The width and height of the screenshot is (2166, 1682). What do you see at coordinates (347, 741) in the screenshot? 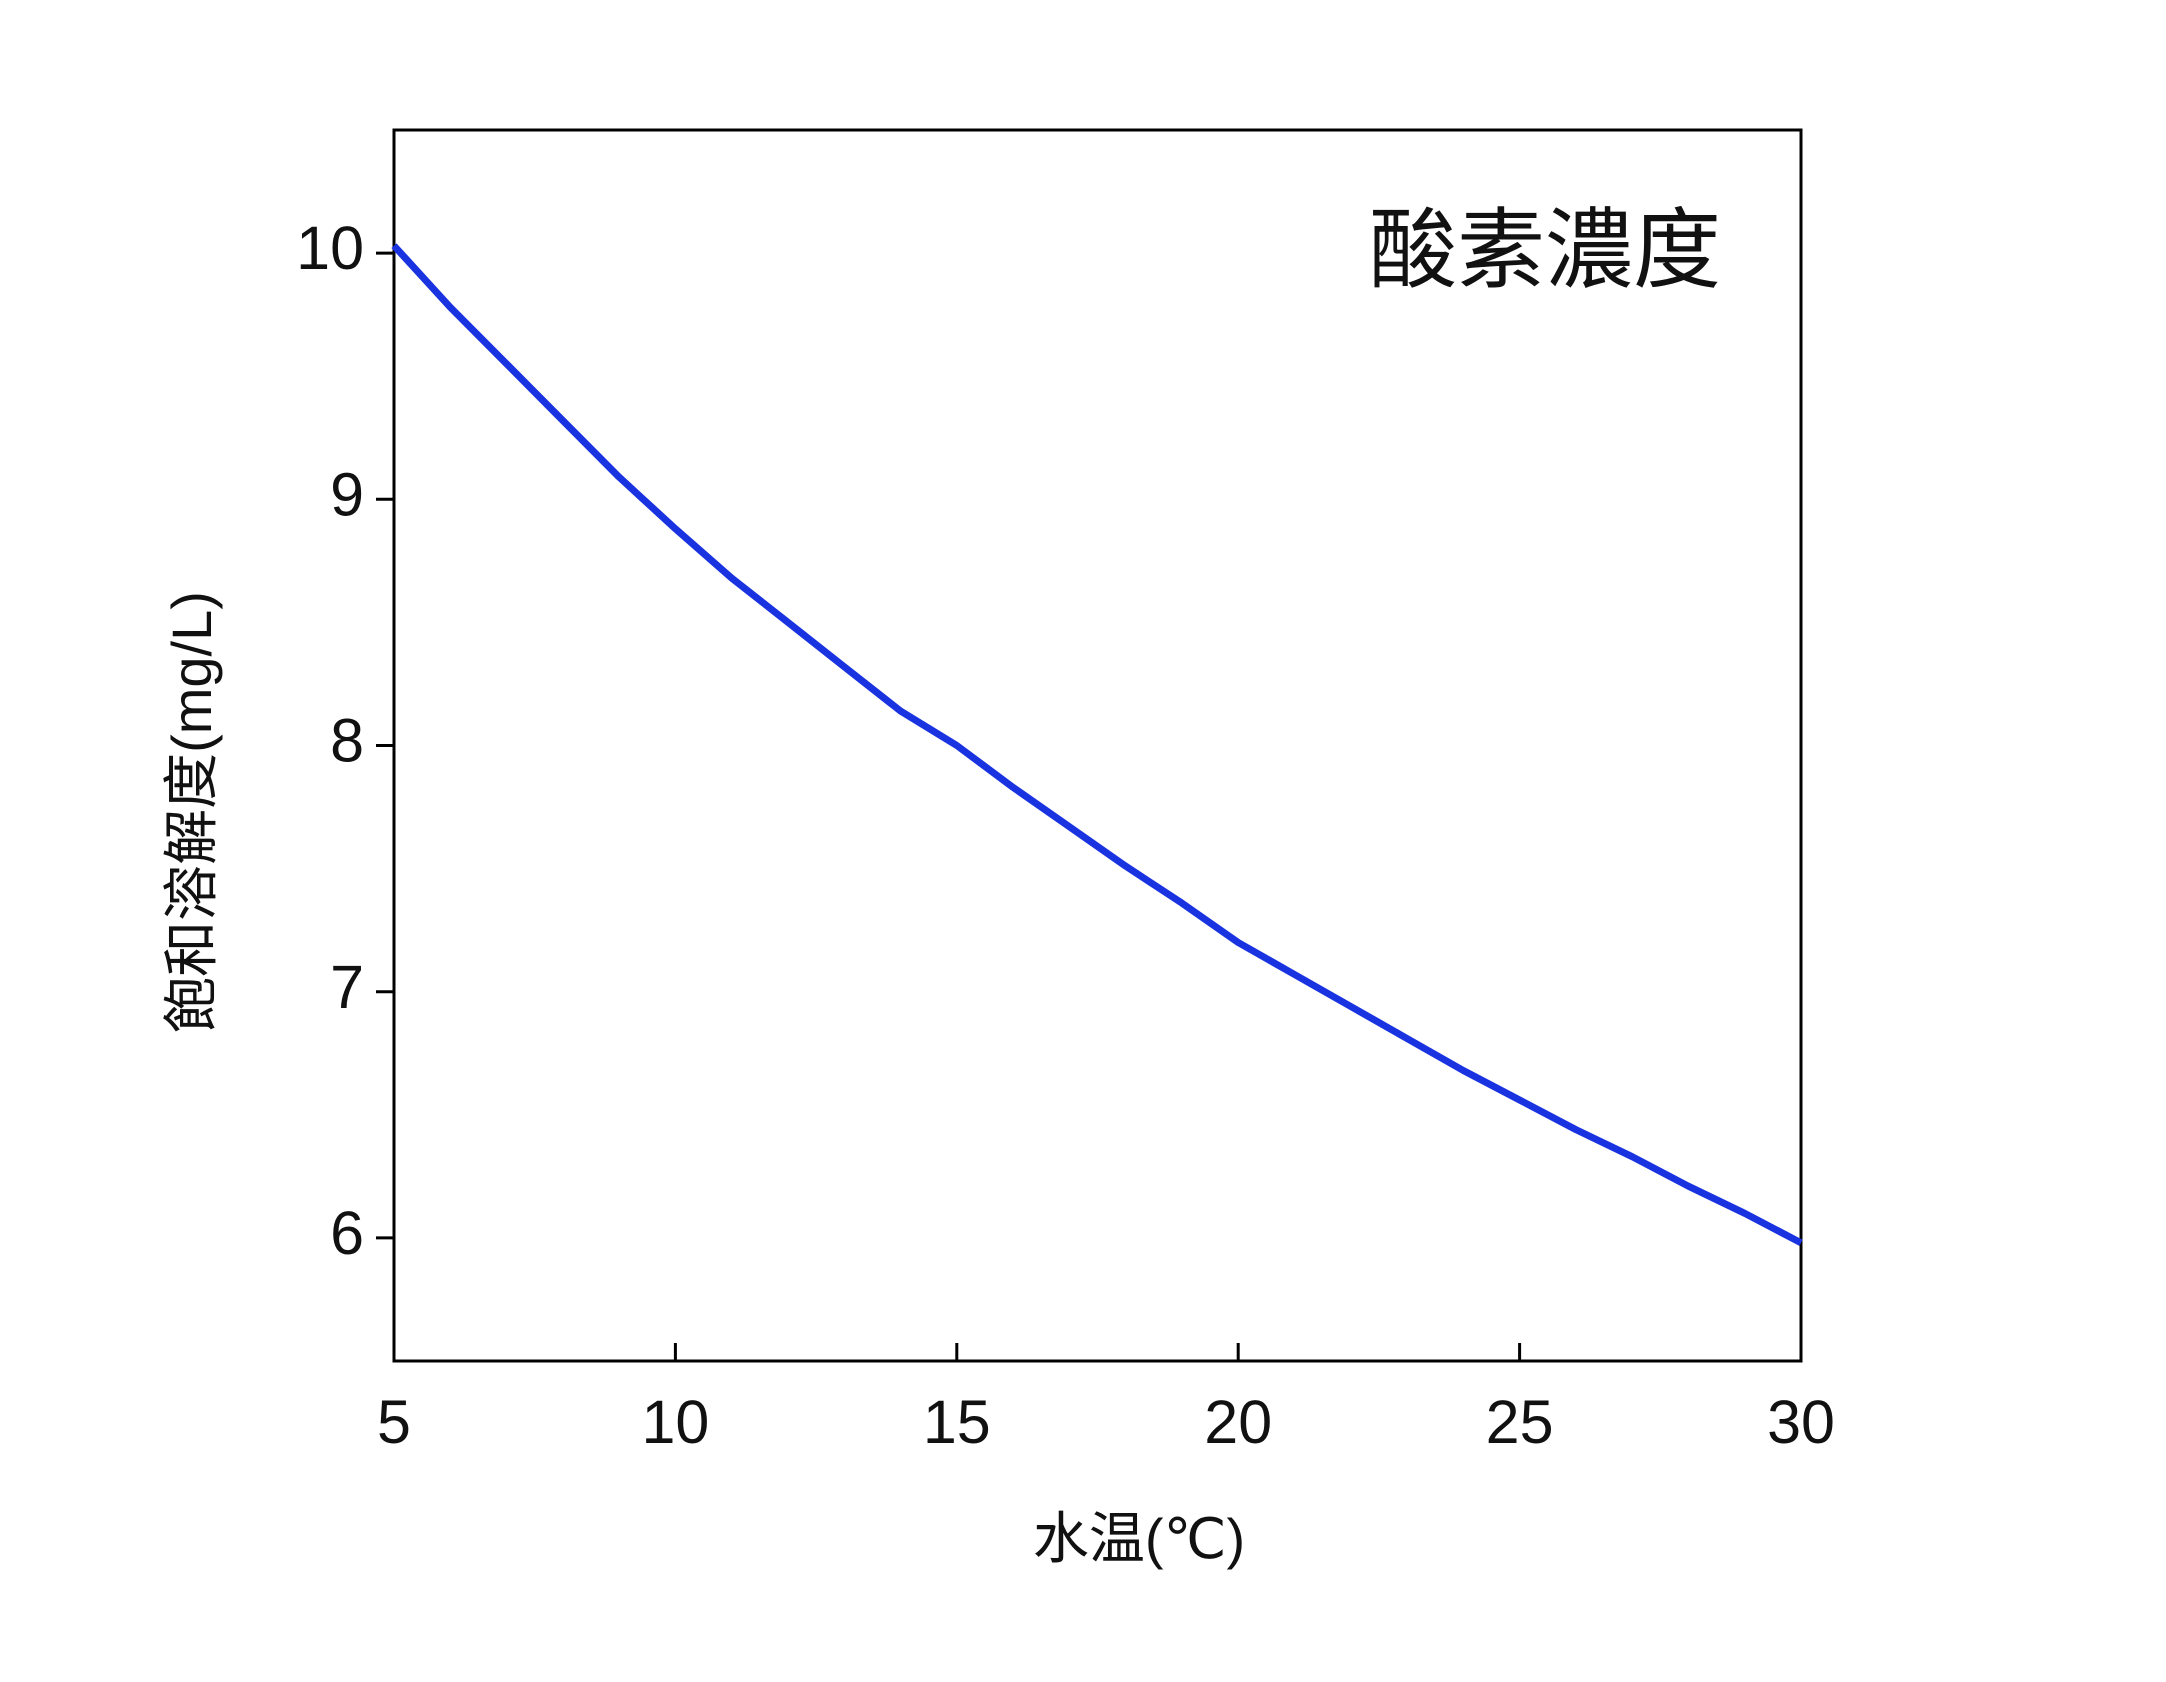
I see `y-tick-label: 8` at bounding box center [347, 741].